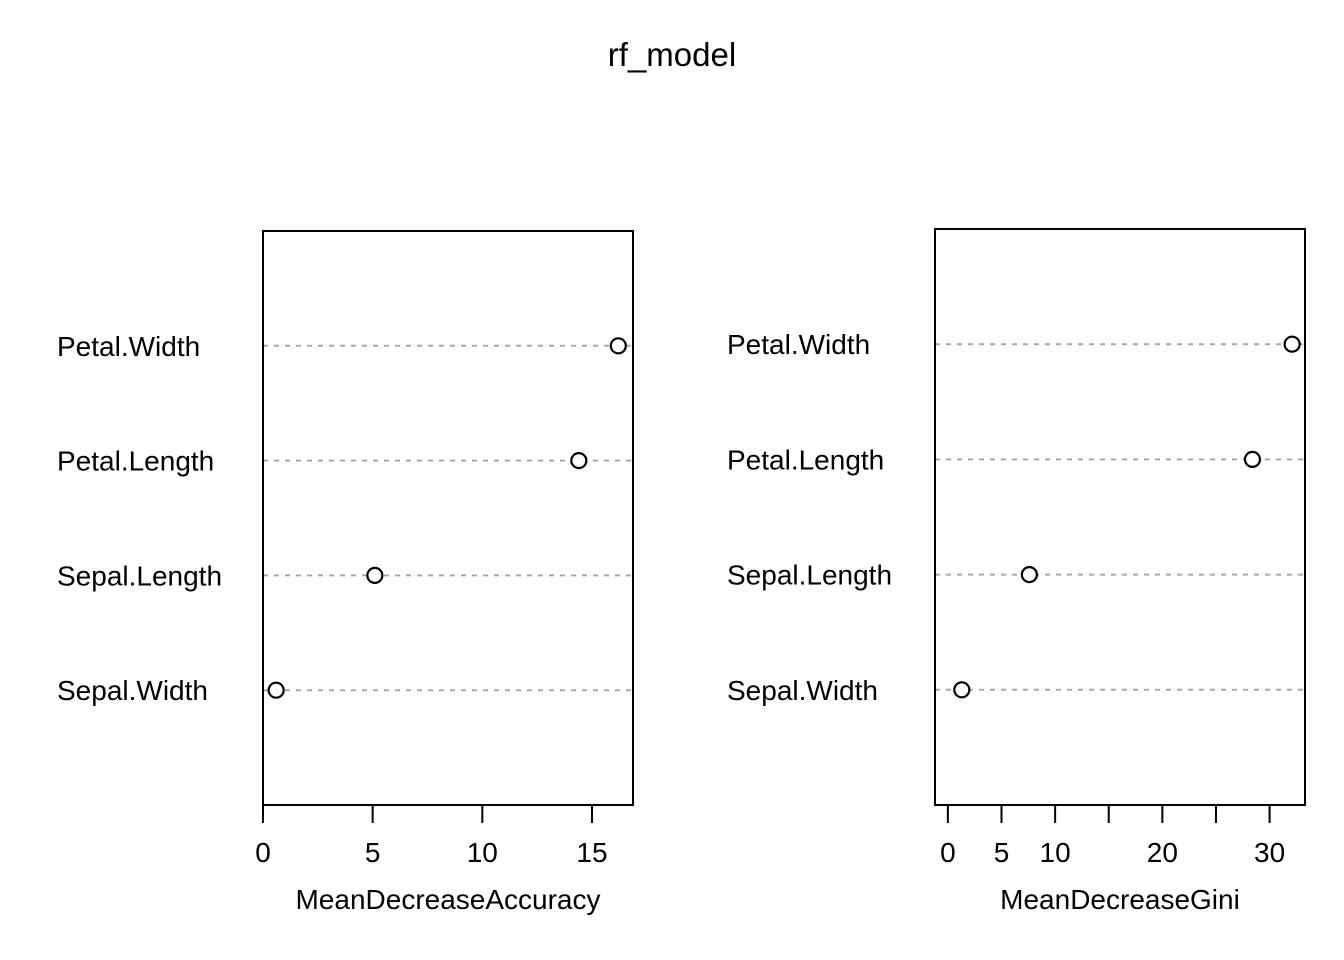  Describe the element at coordinates (1162, 852) in the screenshot. I see `x-tick-label: 20` at that location.